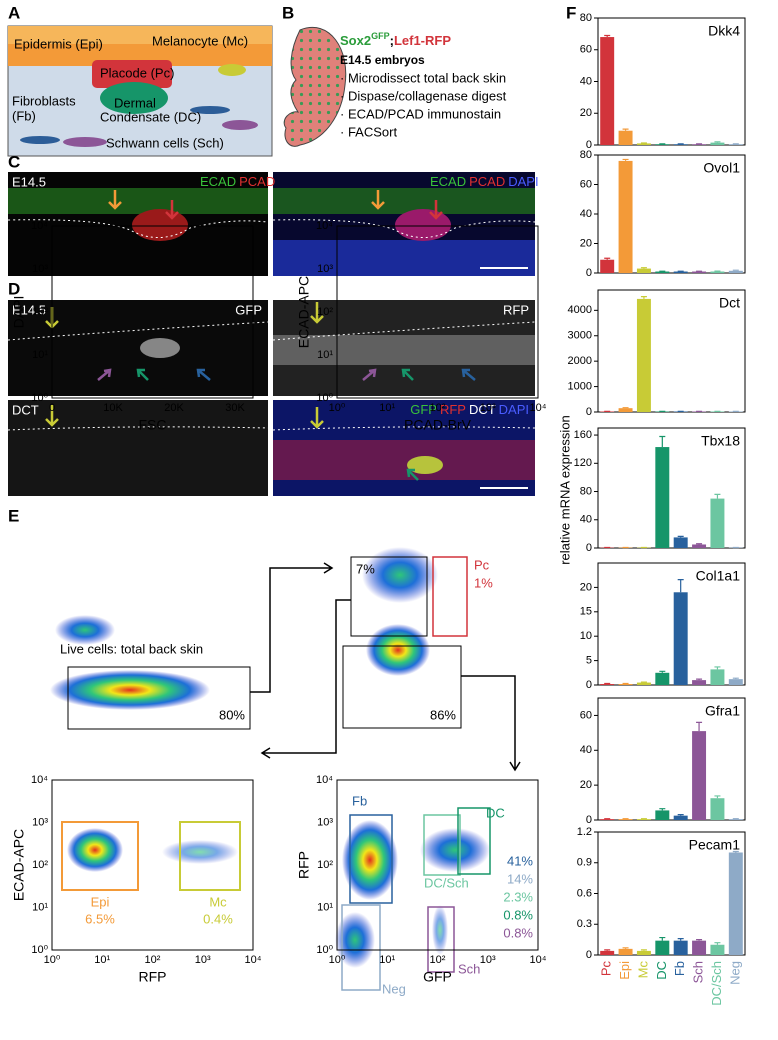 The image size is (778, 1040). What do you see at coordinates (200, 40) in the screenshot?
I see `label: Melanocyte (Mc)` at bounding box center [200, 40].